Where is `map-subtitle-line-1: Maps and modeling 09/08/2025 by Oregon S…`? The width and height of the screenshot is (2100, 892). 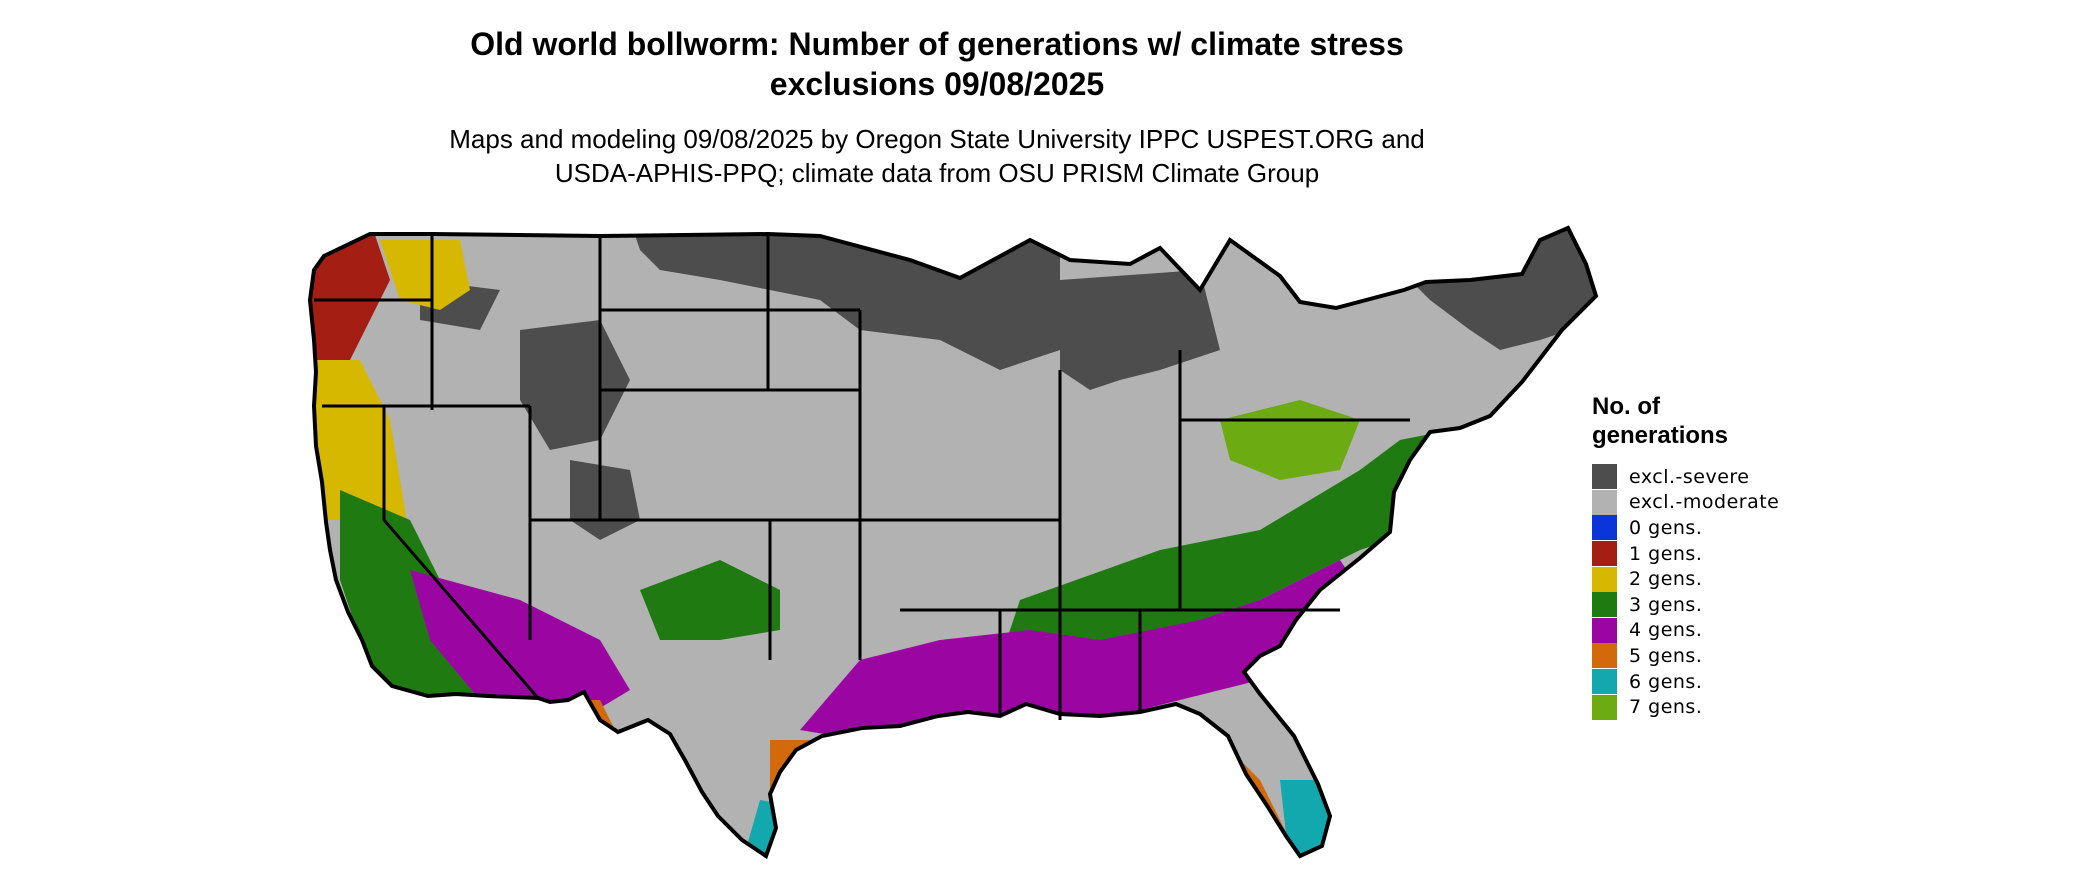 map-subtitle-line-1: Maps and modeling 09/08/2025 by Oregon S… is located at coordinates (937, 139).